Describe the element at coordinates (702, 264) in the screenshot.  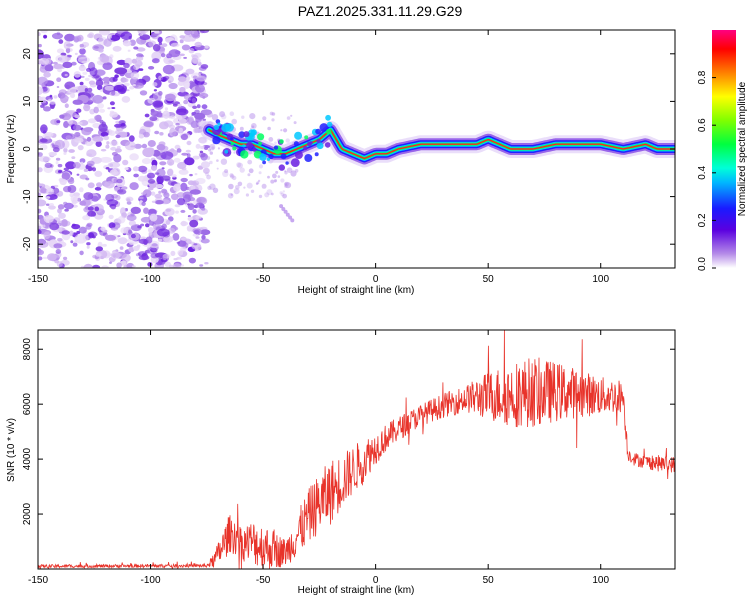
I see `colorbar-tick-label: 0.0` at that location.